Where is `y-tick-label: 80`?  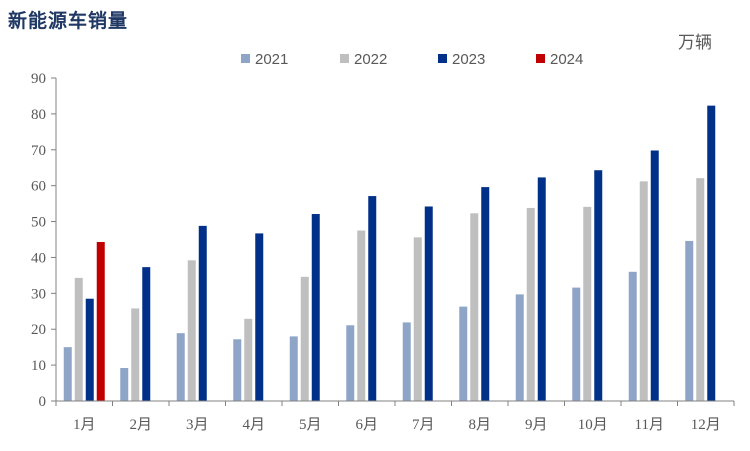 y-tick-label: 80 is located at coordinates (38, 115).